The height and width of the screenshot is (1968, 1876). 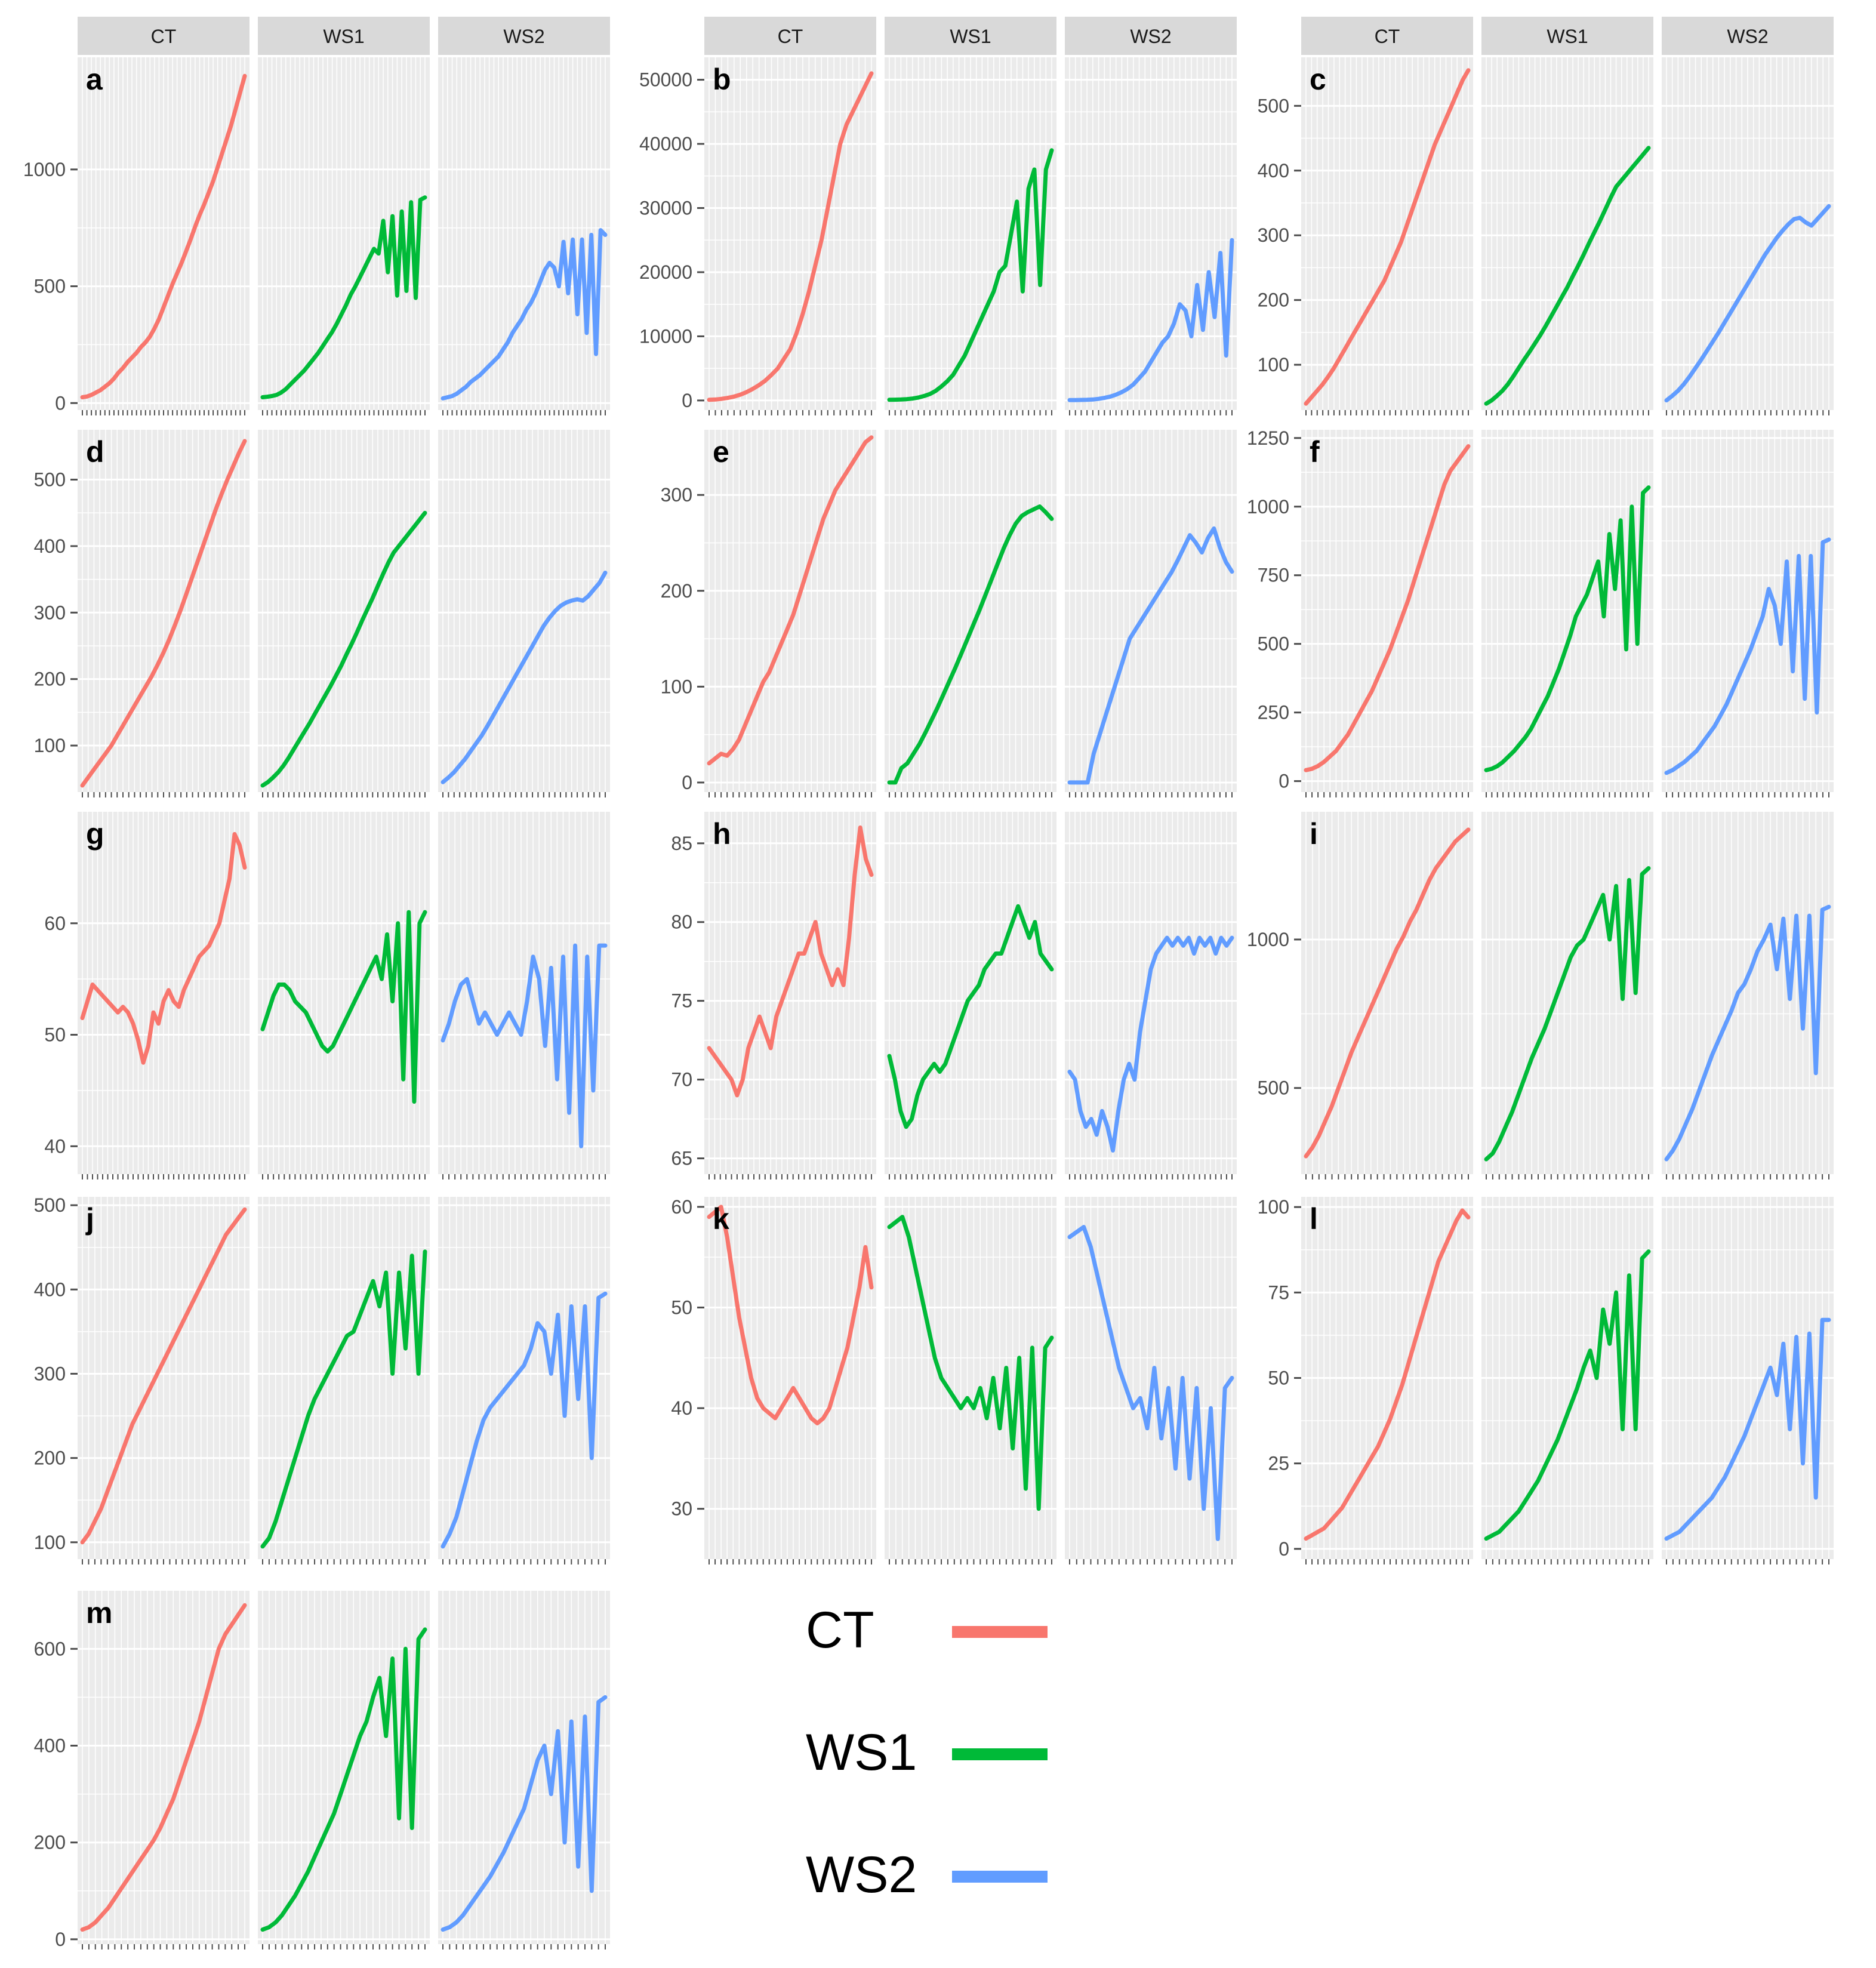 What do you see at coordinates (1268, 507) in the screenshot?
I see `y-tick-label-f-4: 1000` at bounding box center [1268, 507].